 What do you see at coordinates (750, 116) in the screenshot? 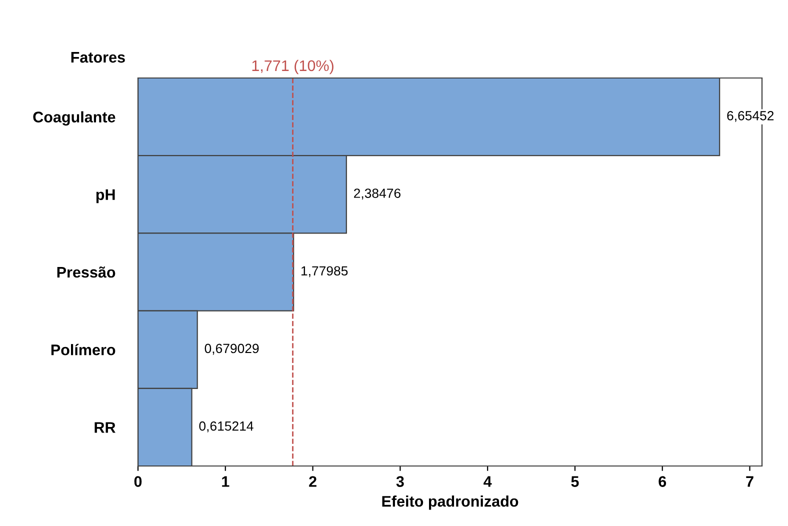
I see `data-label: 6,65452` at bounding box center [750, 116].